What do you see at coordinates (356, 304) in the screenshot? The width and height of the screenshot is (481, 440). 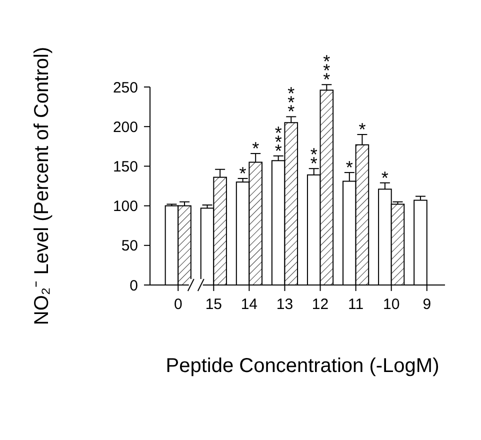 I see `x-tick-label: 11` at bounding box center [356, 304].